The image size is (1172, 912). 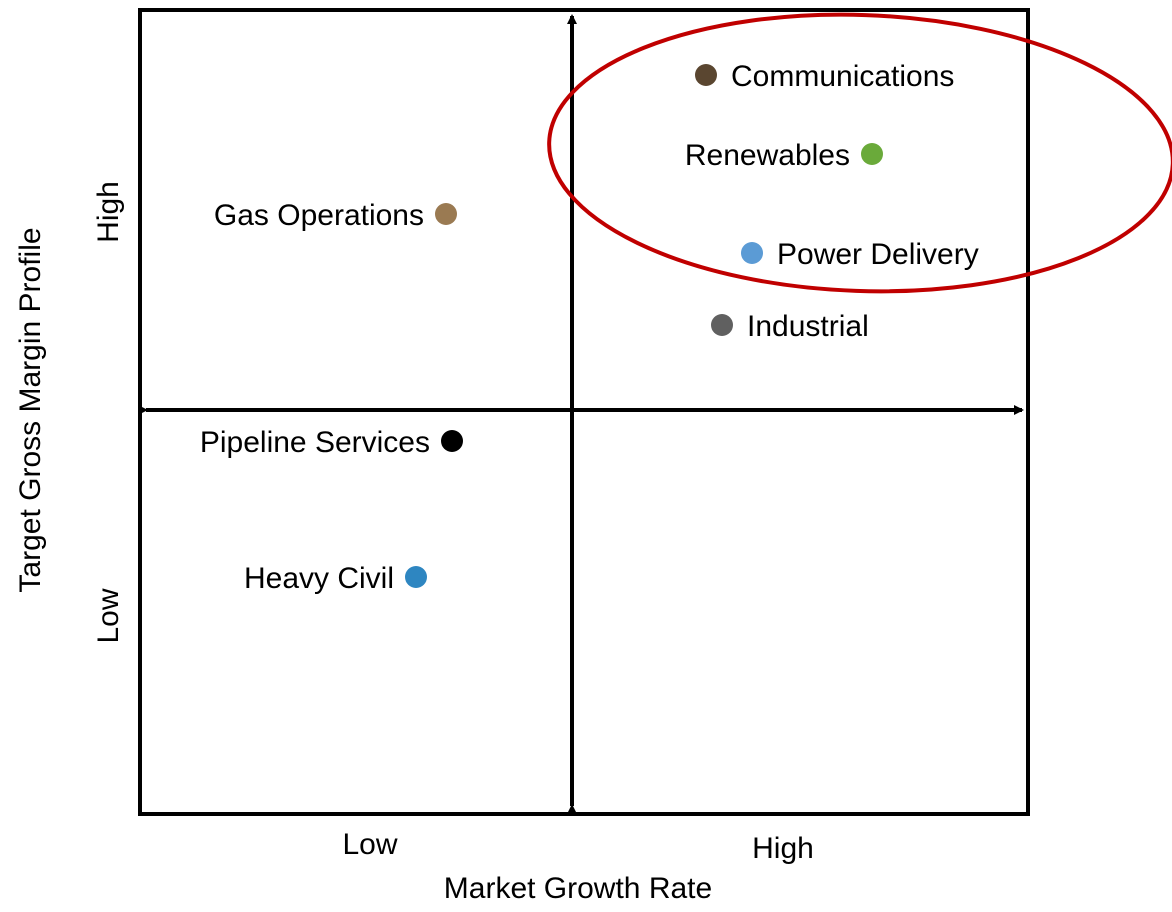 What do you see at coordinates (108, 212) in the screenshot?
I see `y-high-label: High` at bounding box center [108, 212].